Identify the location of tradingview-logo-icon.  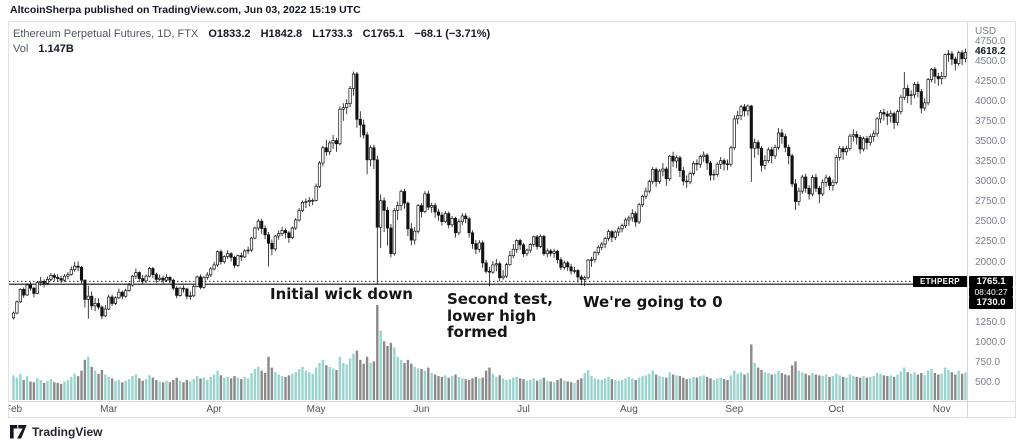
(18, 432).